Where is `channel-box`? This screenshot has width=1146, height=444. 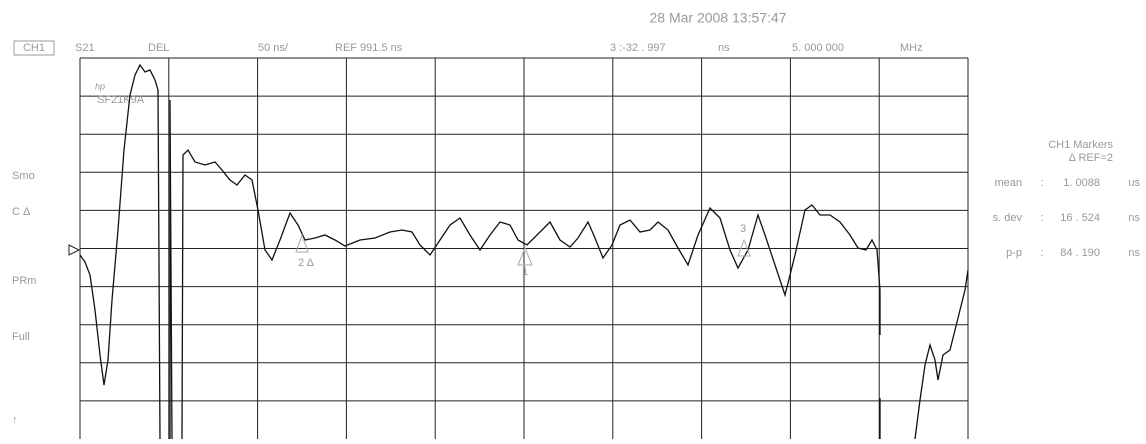 channel-box is located at coordinates (34, 48).